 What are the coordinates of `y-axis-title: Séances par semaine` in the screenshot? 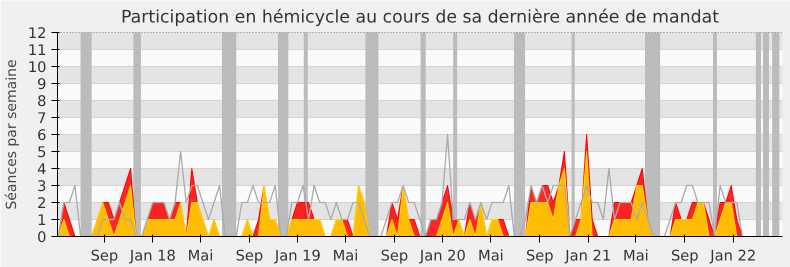 It's located at (12, 134).